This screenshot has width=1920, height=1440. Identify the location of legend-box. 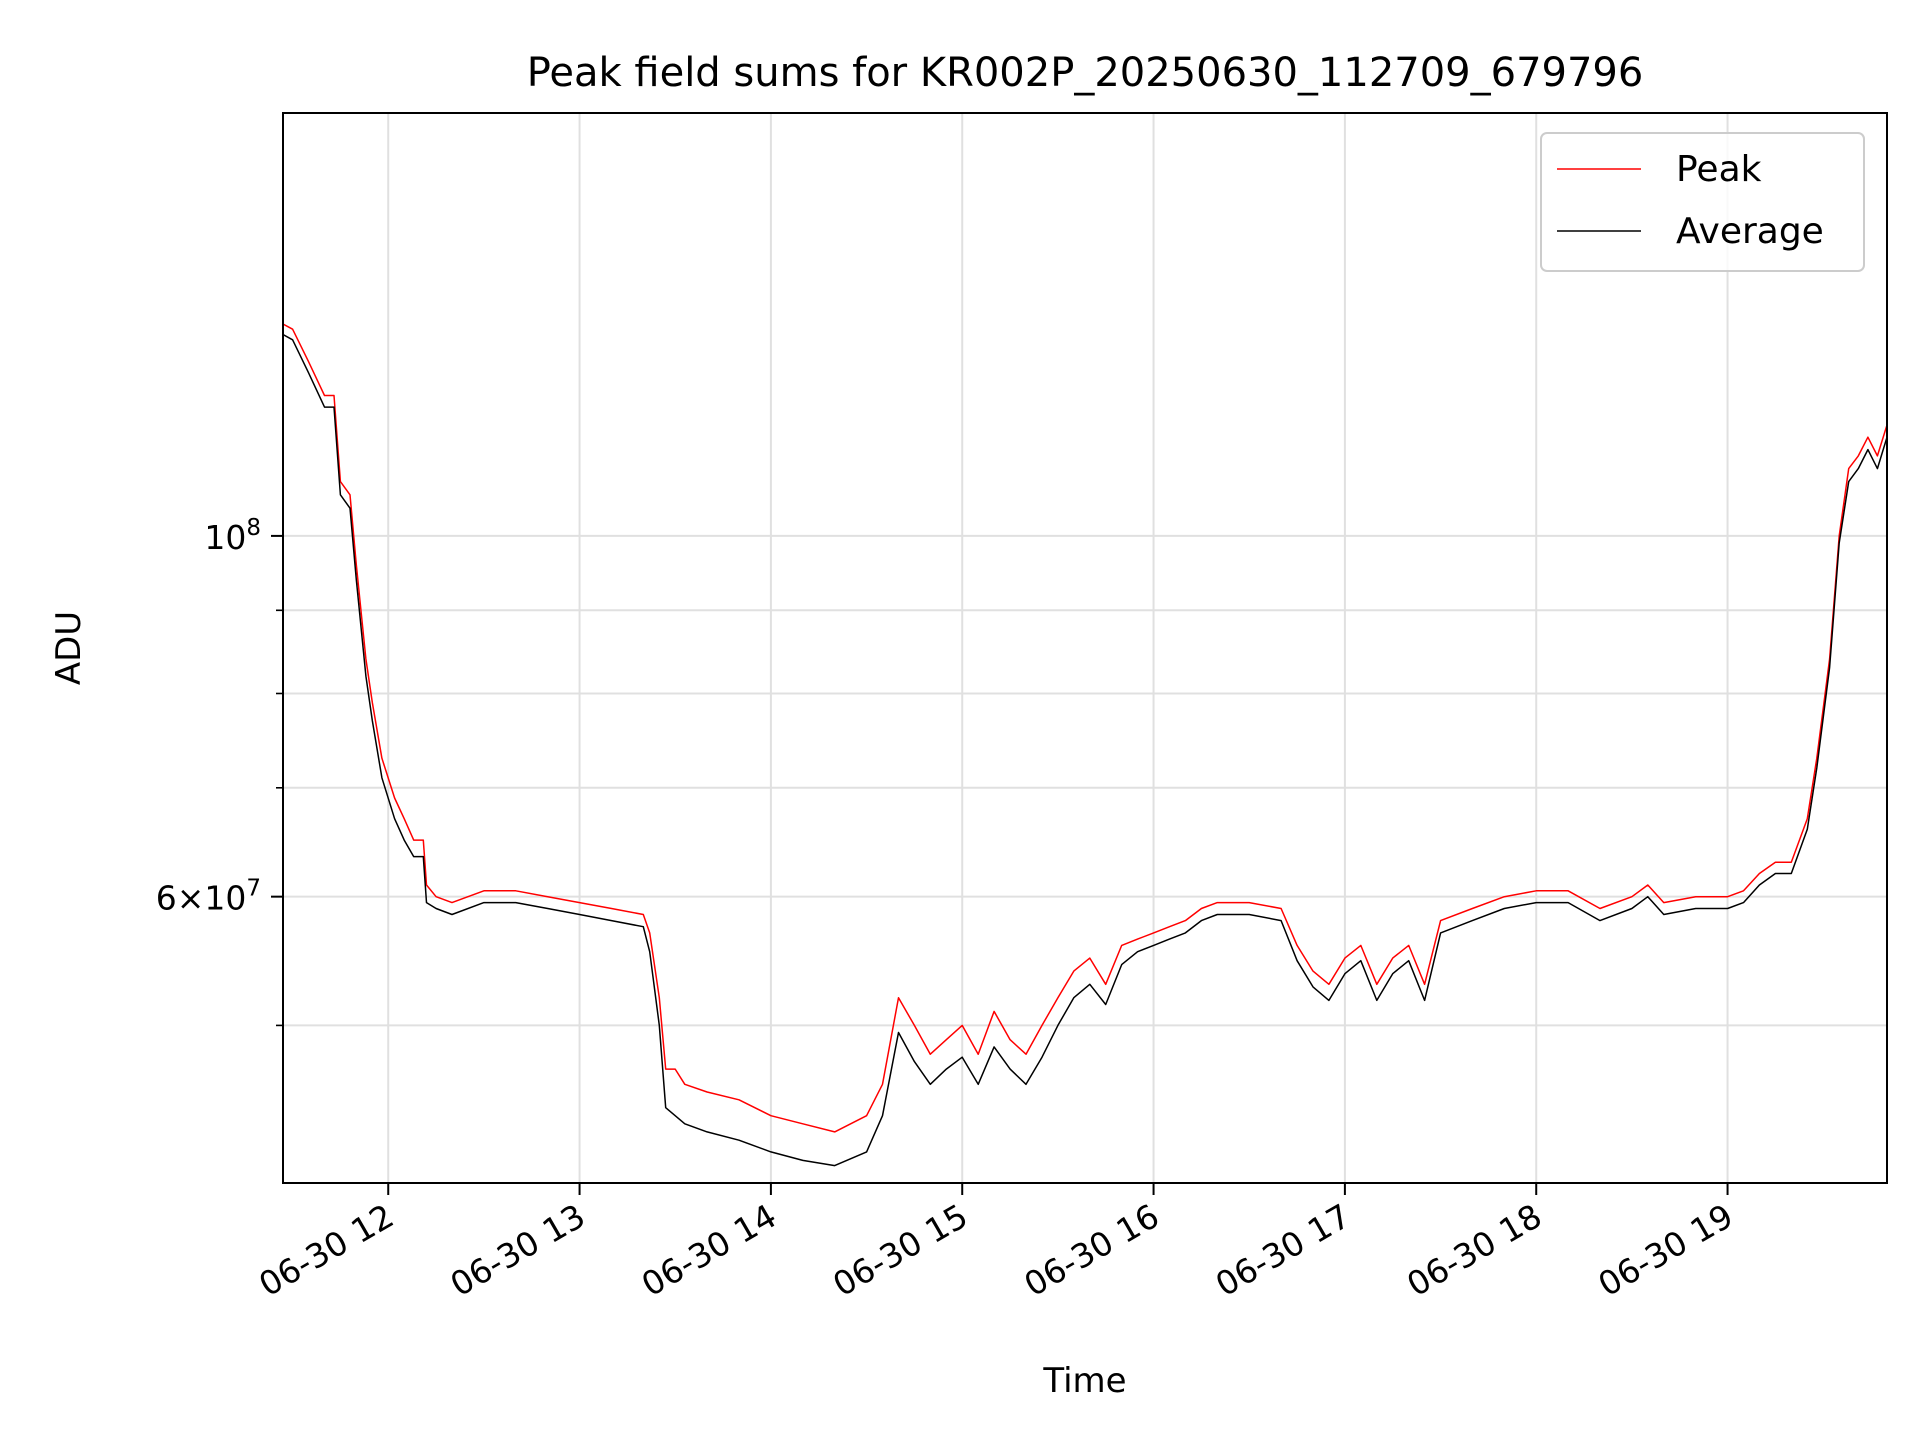
(1702, 202).